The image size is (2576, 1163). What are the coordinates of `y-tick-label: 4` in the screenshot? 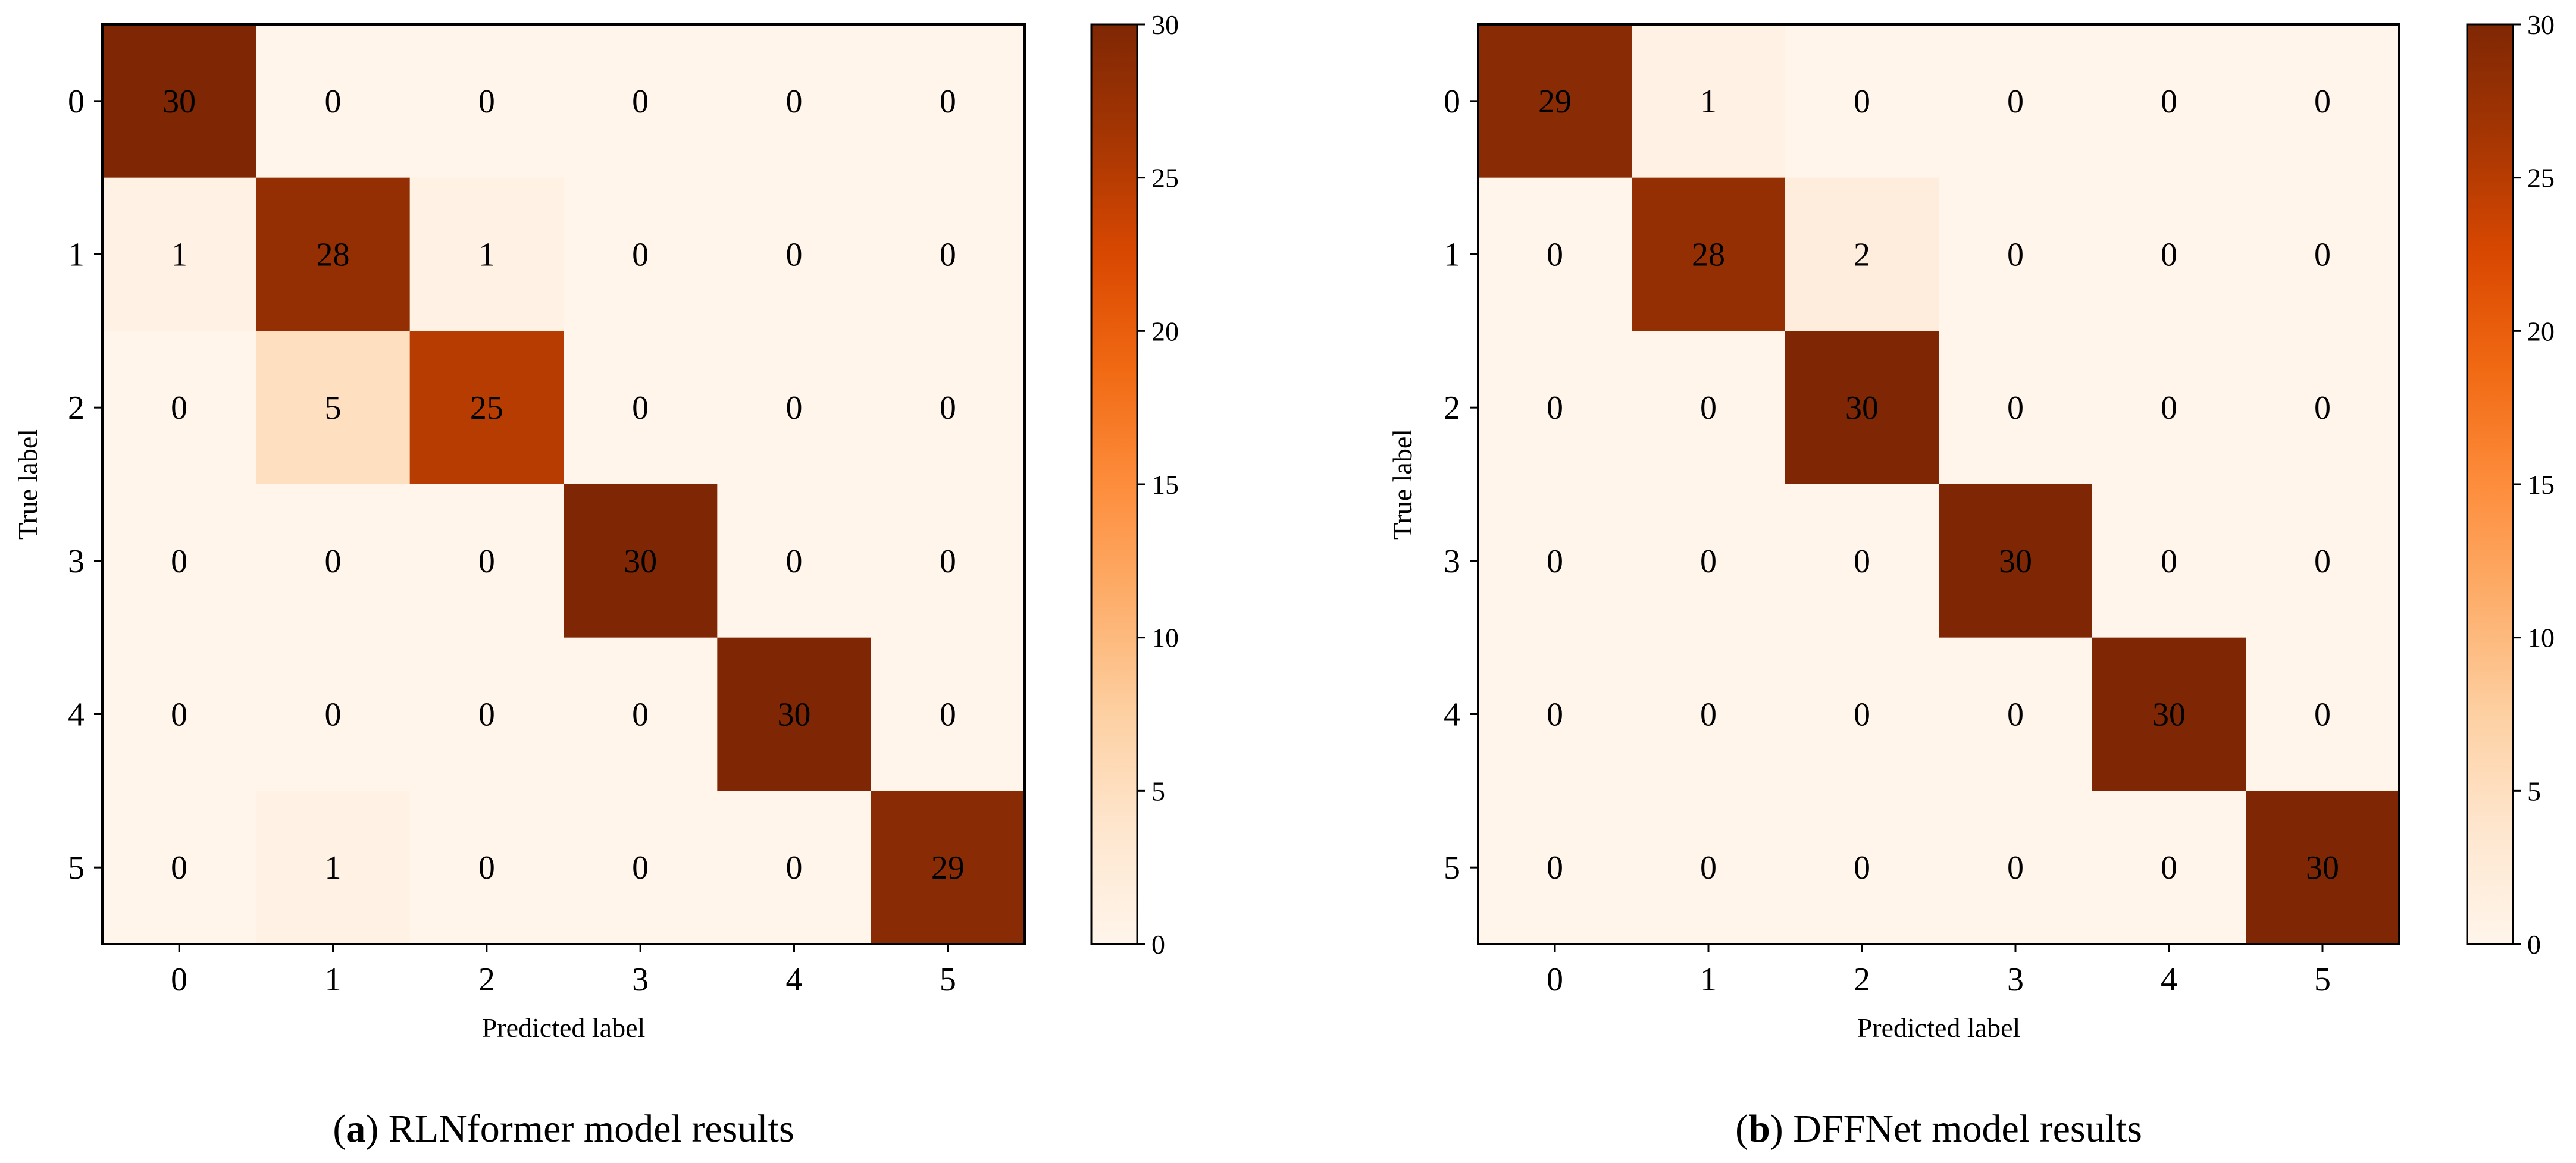 It's located at (76, 715).